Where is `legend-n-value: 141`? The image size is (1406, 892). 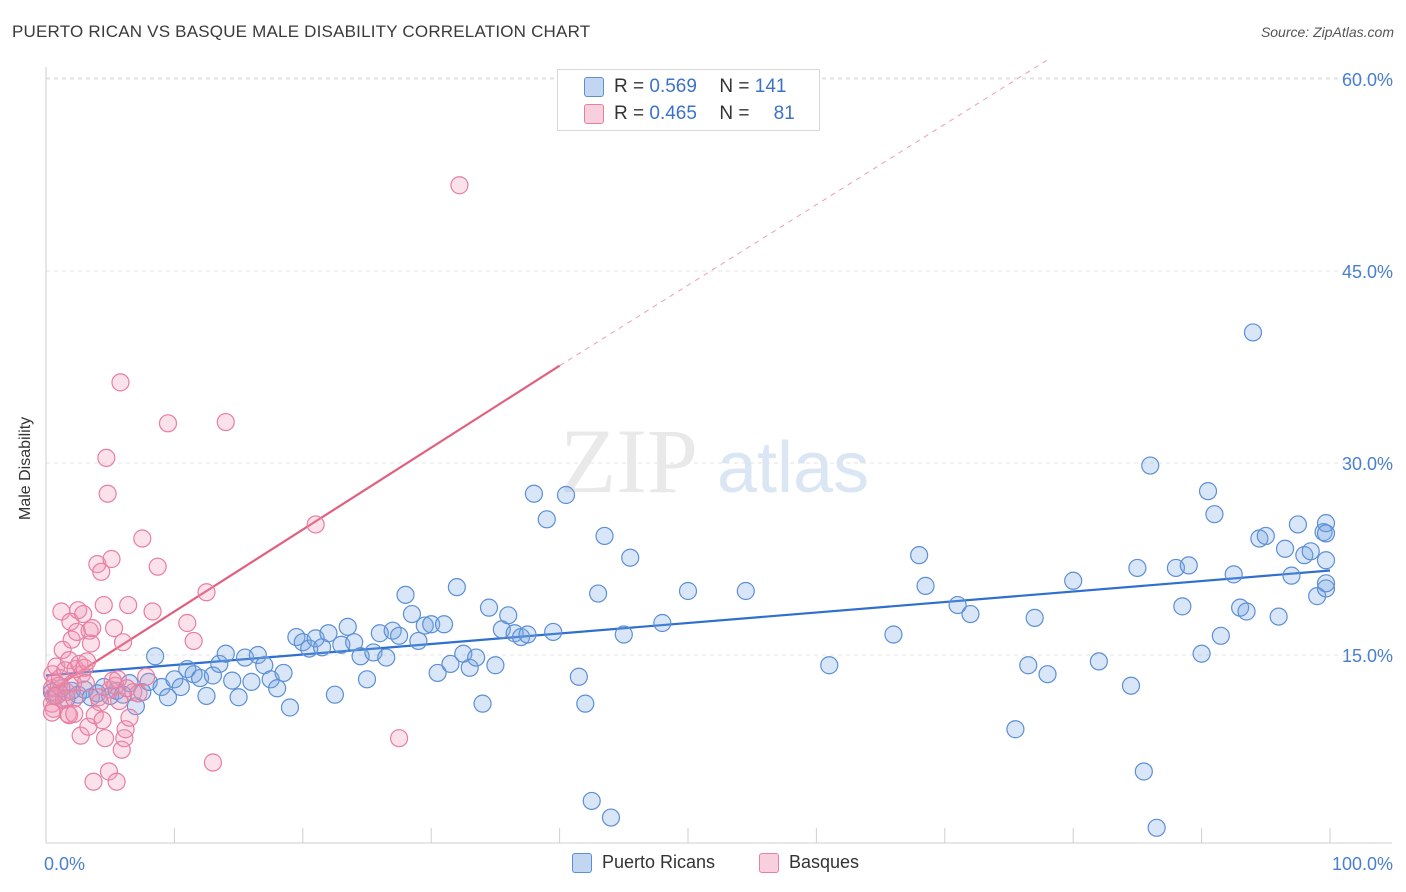 legend-n-value: 141 is located at coordinates (770, 86).